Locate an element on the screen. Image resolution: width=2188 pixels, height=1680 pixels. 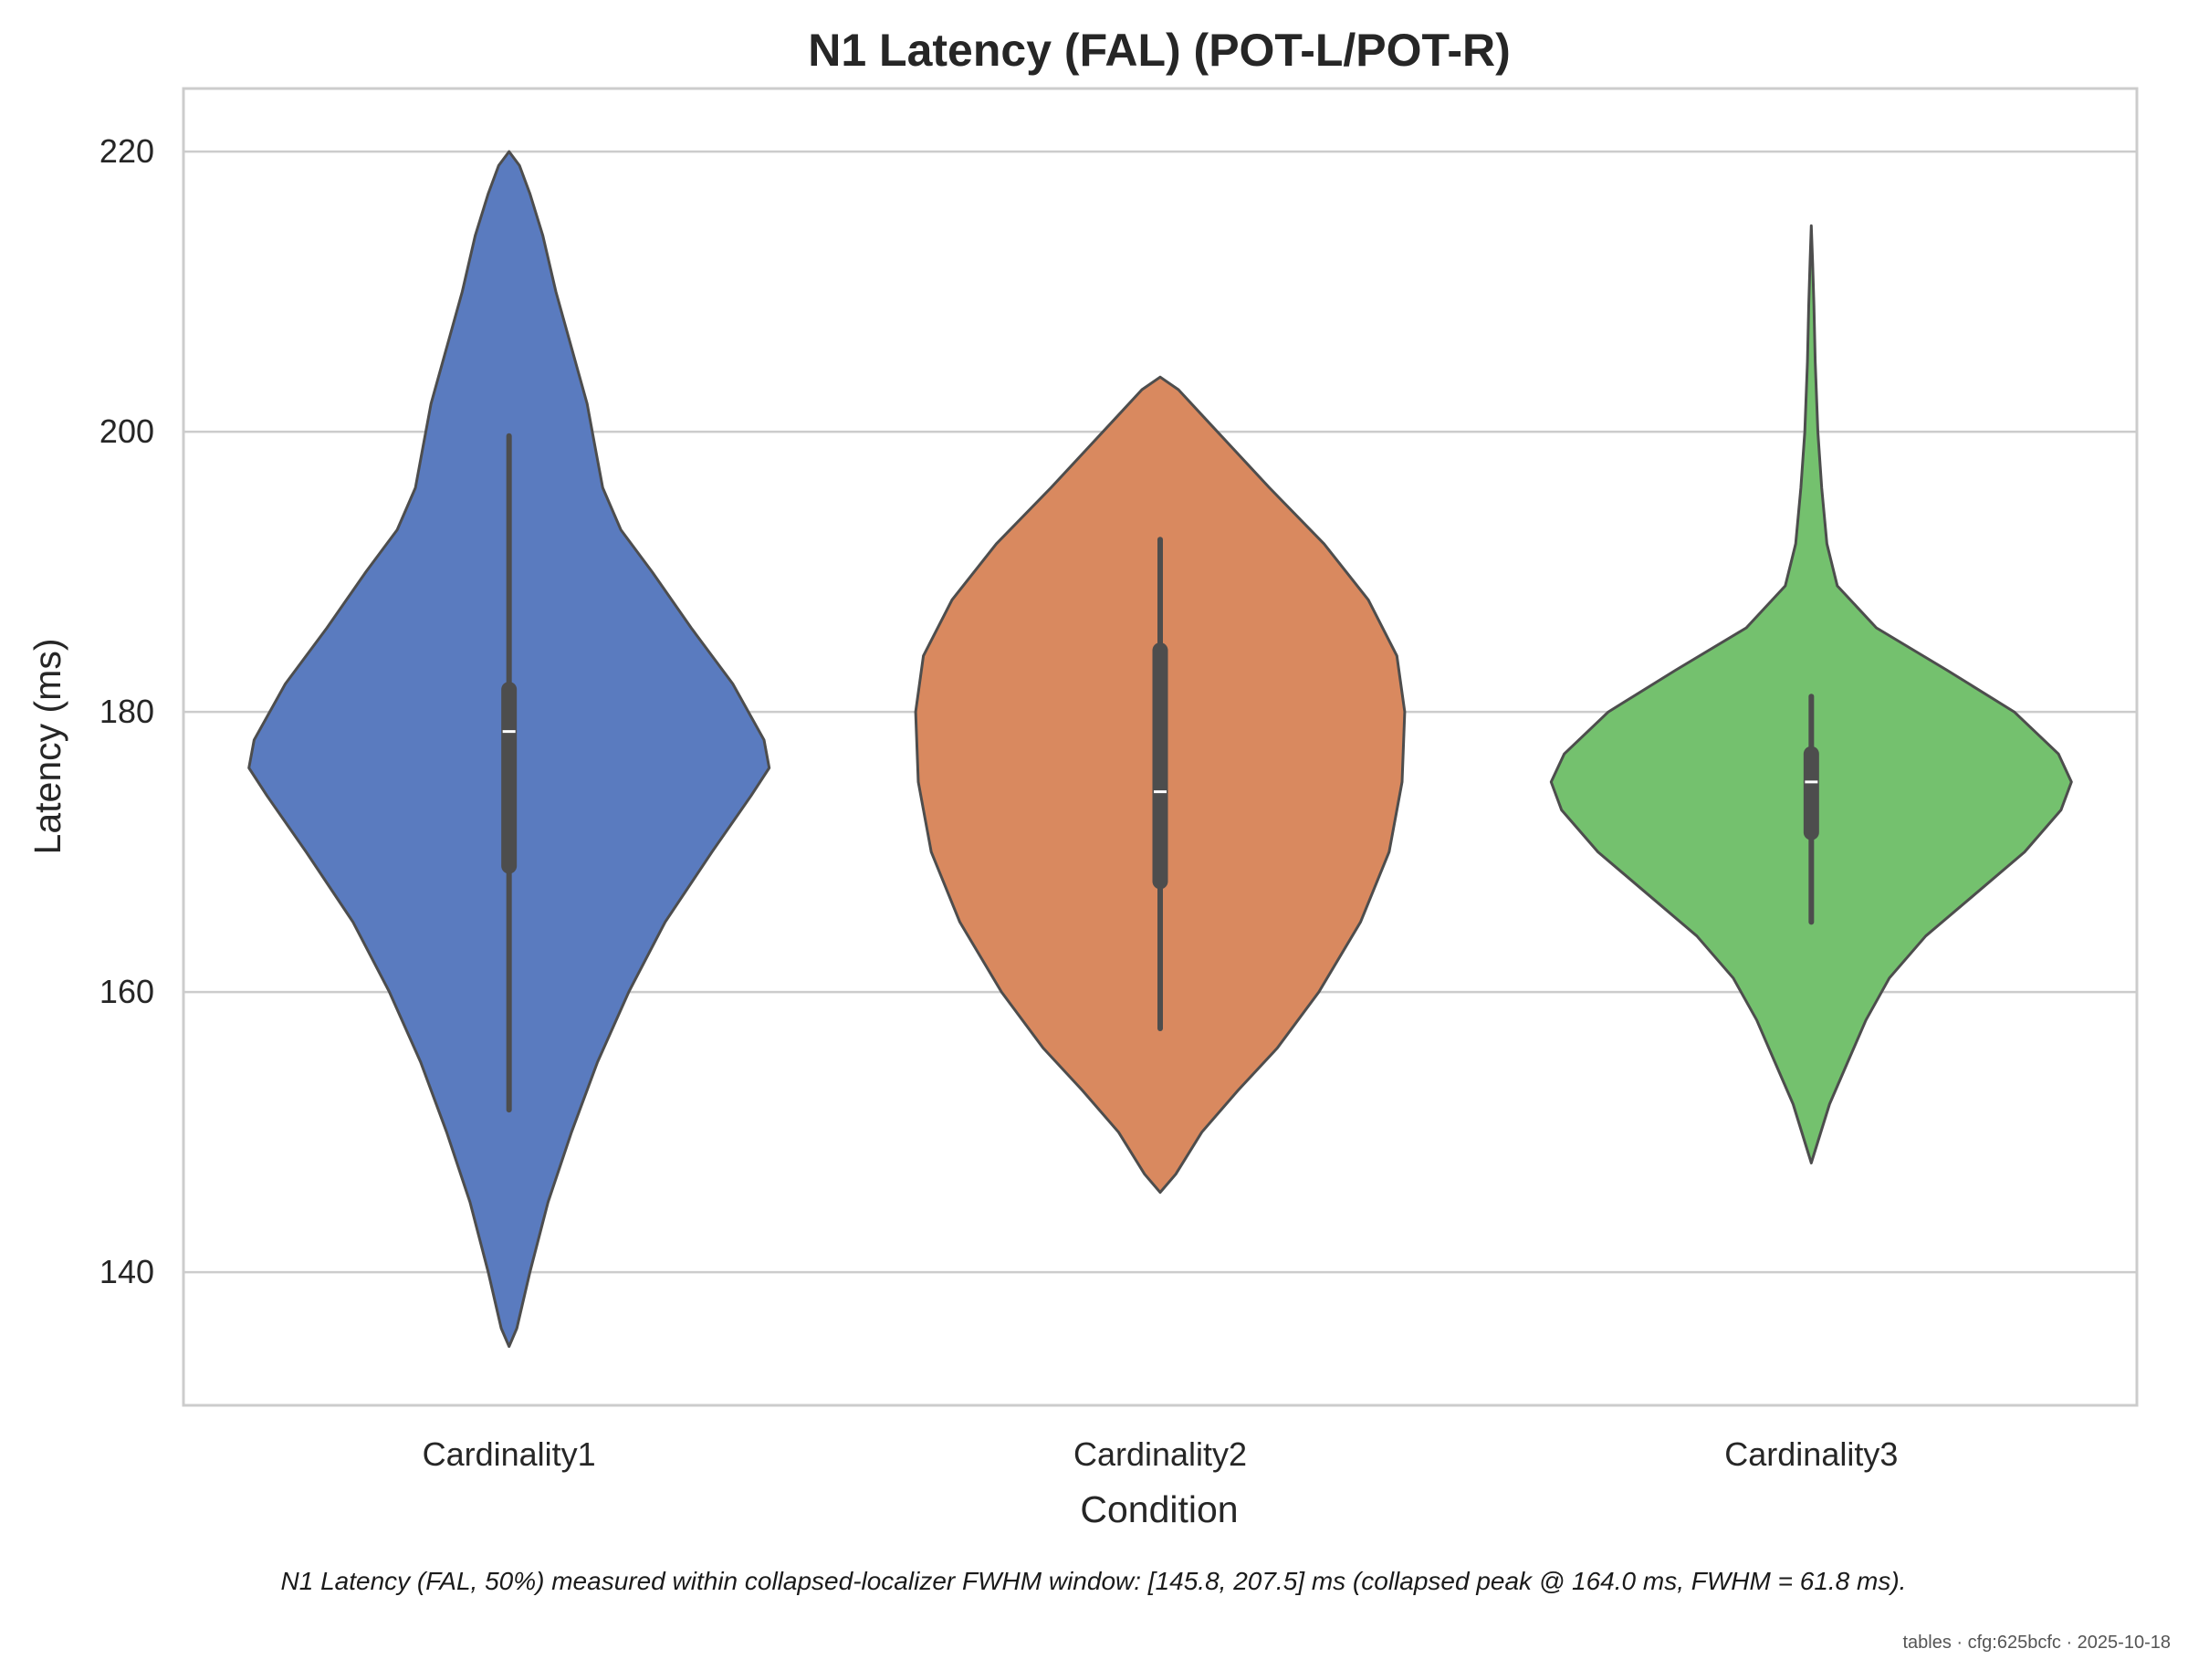
y-axis-label: Latency (ms) is located at coordinates (47, 747).